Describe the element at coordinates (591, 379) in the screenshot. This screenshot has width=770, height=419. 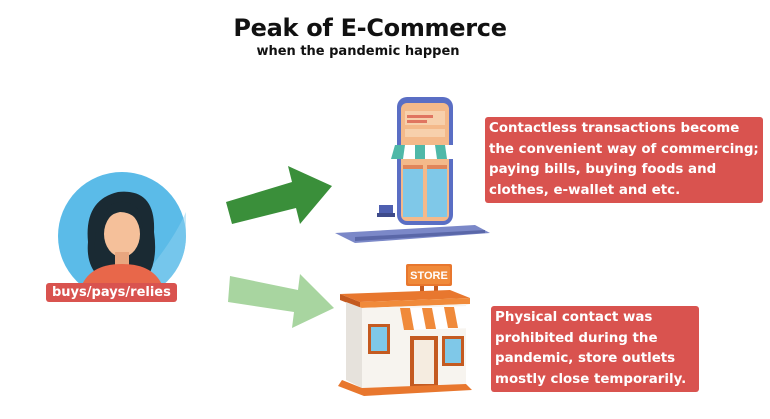
I see `offline-text-line: mostly close temporarily.` at that location.